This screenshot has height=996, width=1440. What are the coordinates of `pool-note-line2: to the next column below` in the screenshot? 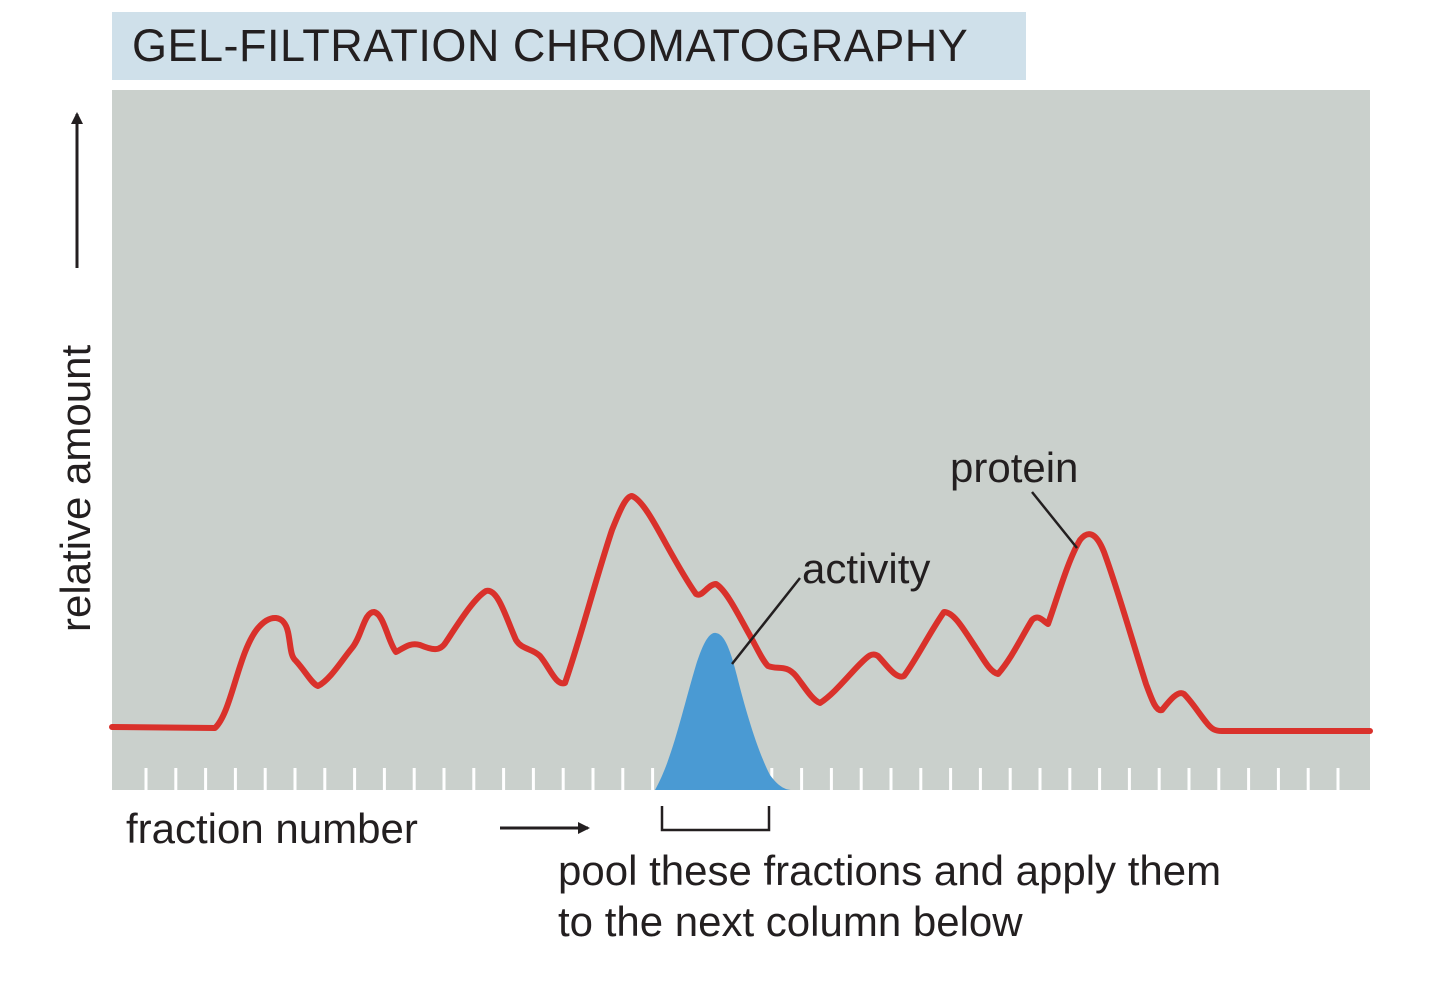 It's located at (790, 921).